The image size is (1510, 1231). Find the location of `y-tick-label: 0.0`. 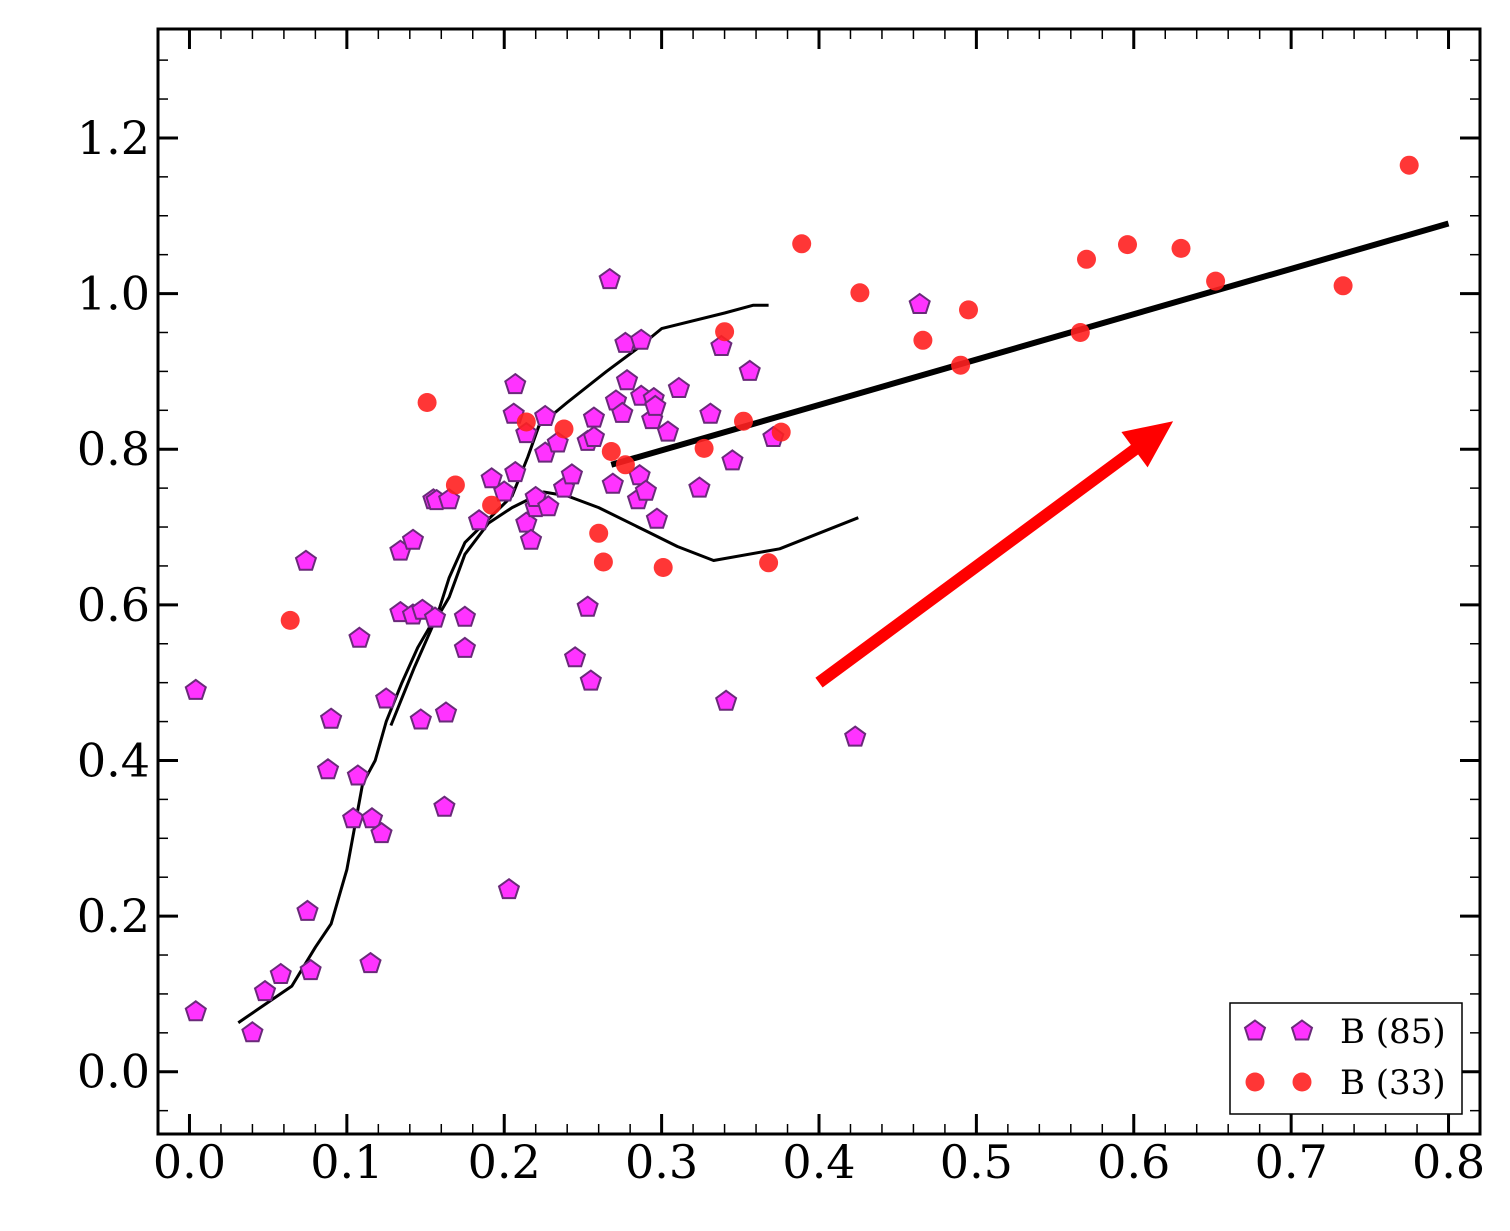

y-tick-label: 0.0 is located at coordinates (113, 1072).